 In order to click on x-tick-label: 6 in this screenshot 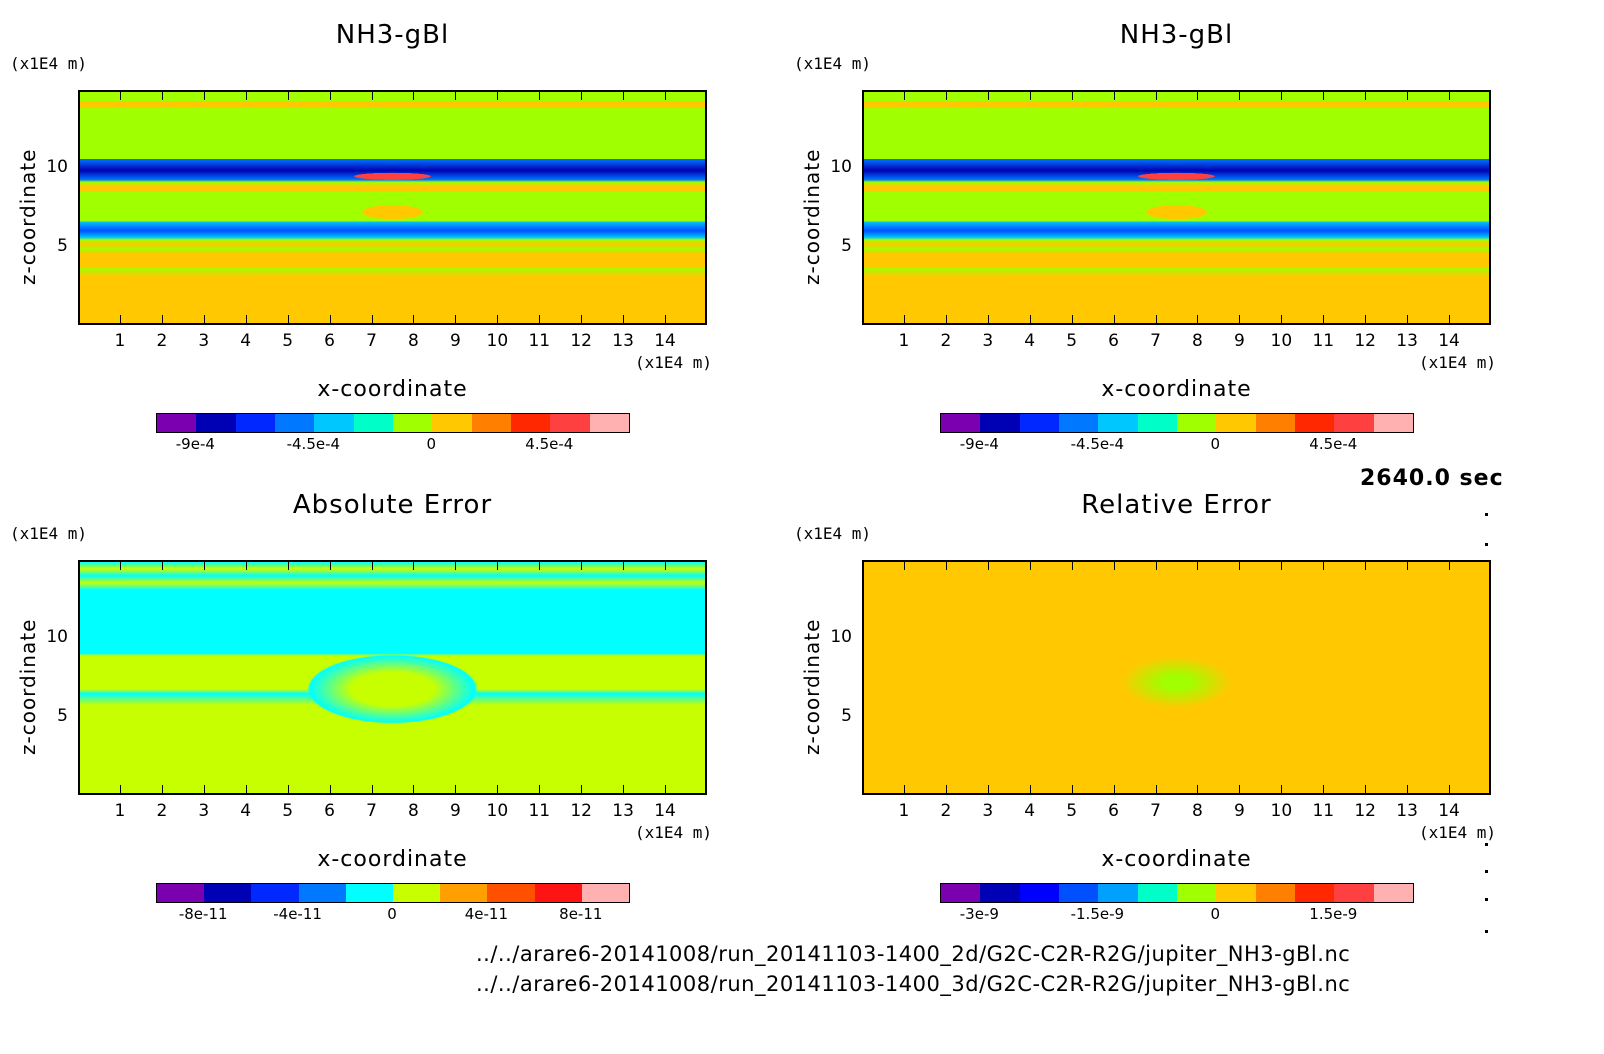, I will do `click(1113, 341)`.